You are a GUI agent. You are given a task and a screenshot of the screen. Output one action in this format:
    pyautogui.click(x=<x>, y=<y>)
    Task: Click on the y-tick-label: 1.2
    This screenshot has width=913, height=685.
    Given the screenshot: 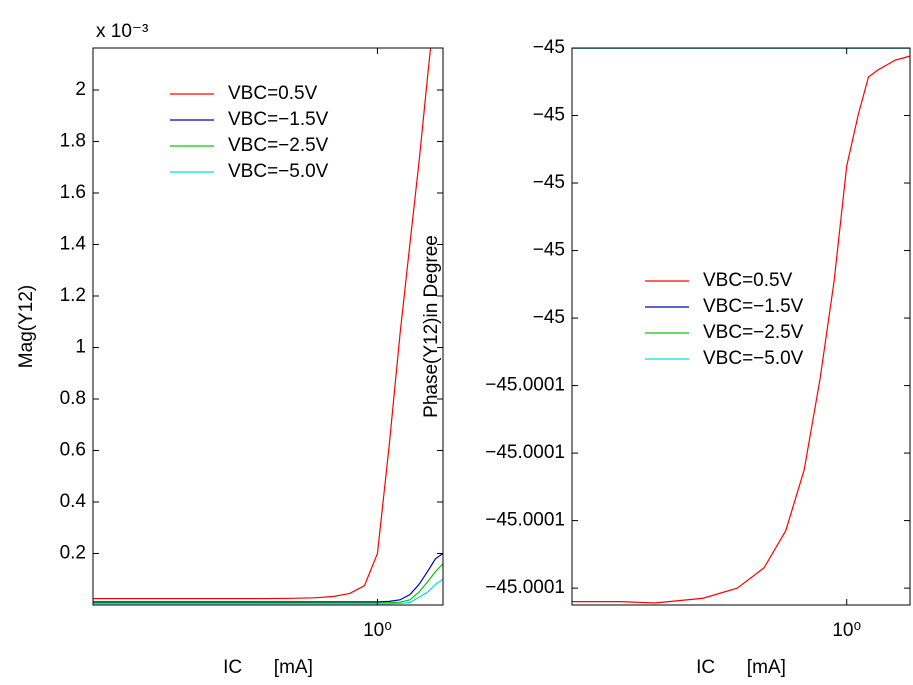 What is the action you would take?
    pyautogui.click(x=73, y=295)
    